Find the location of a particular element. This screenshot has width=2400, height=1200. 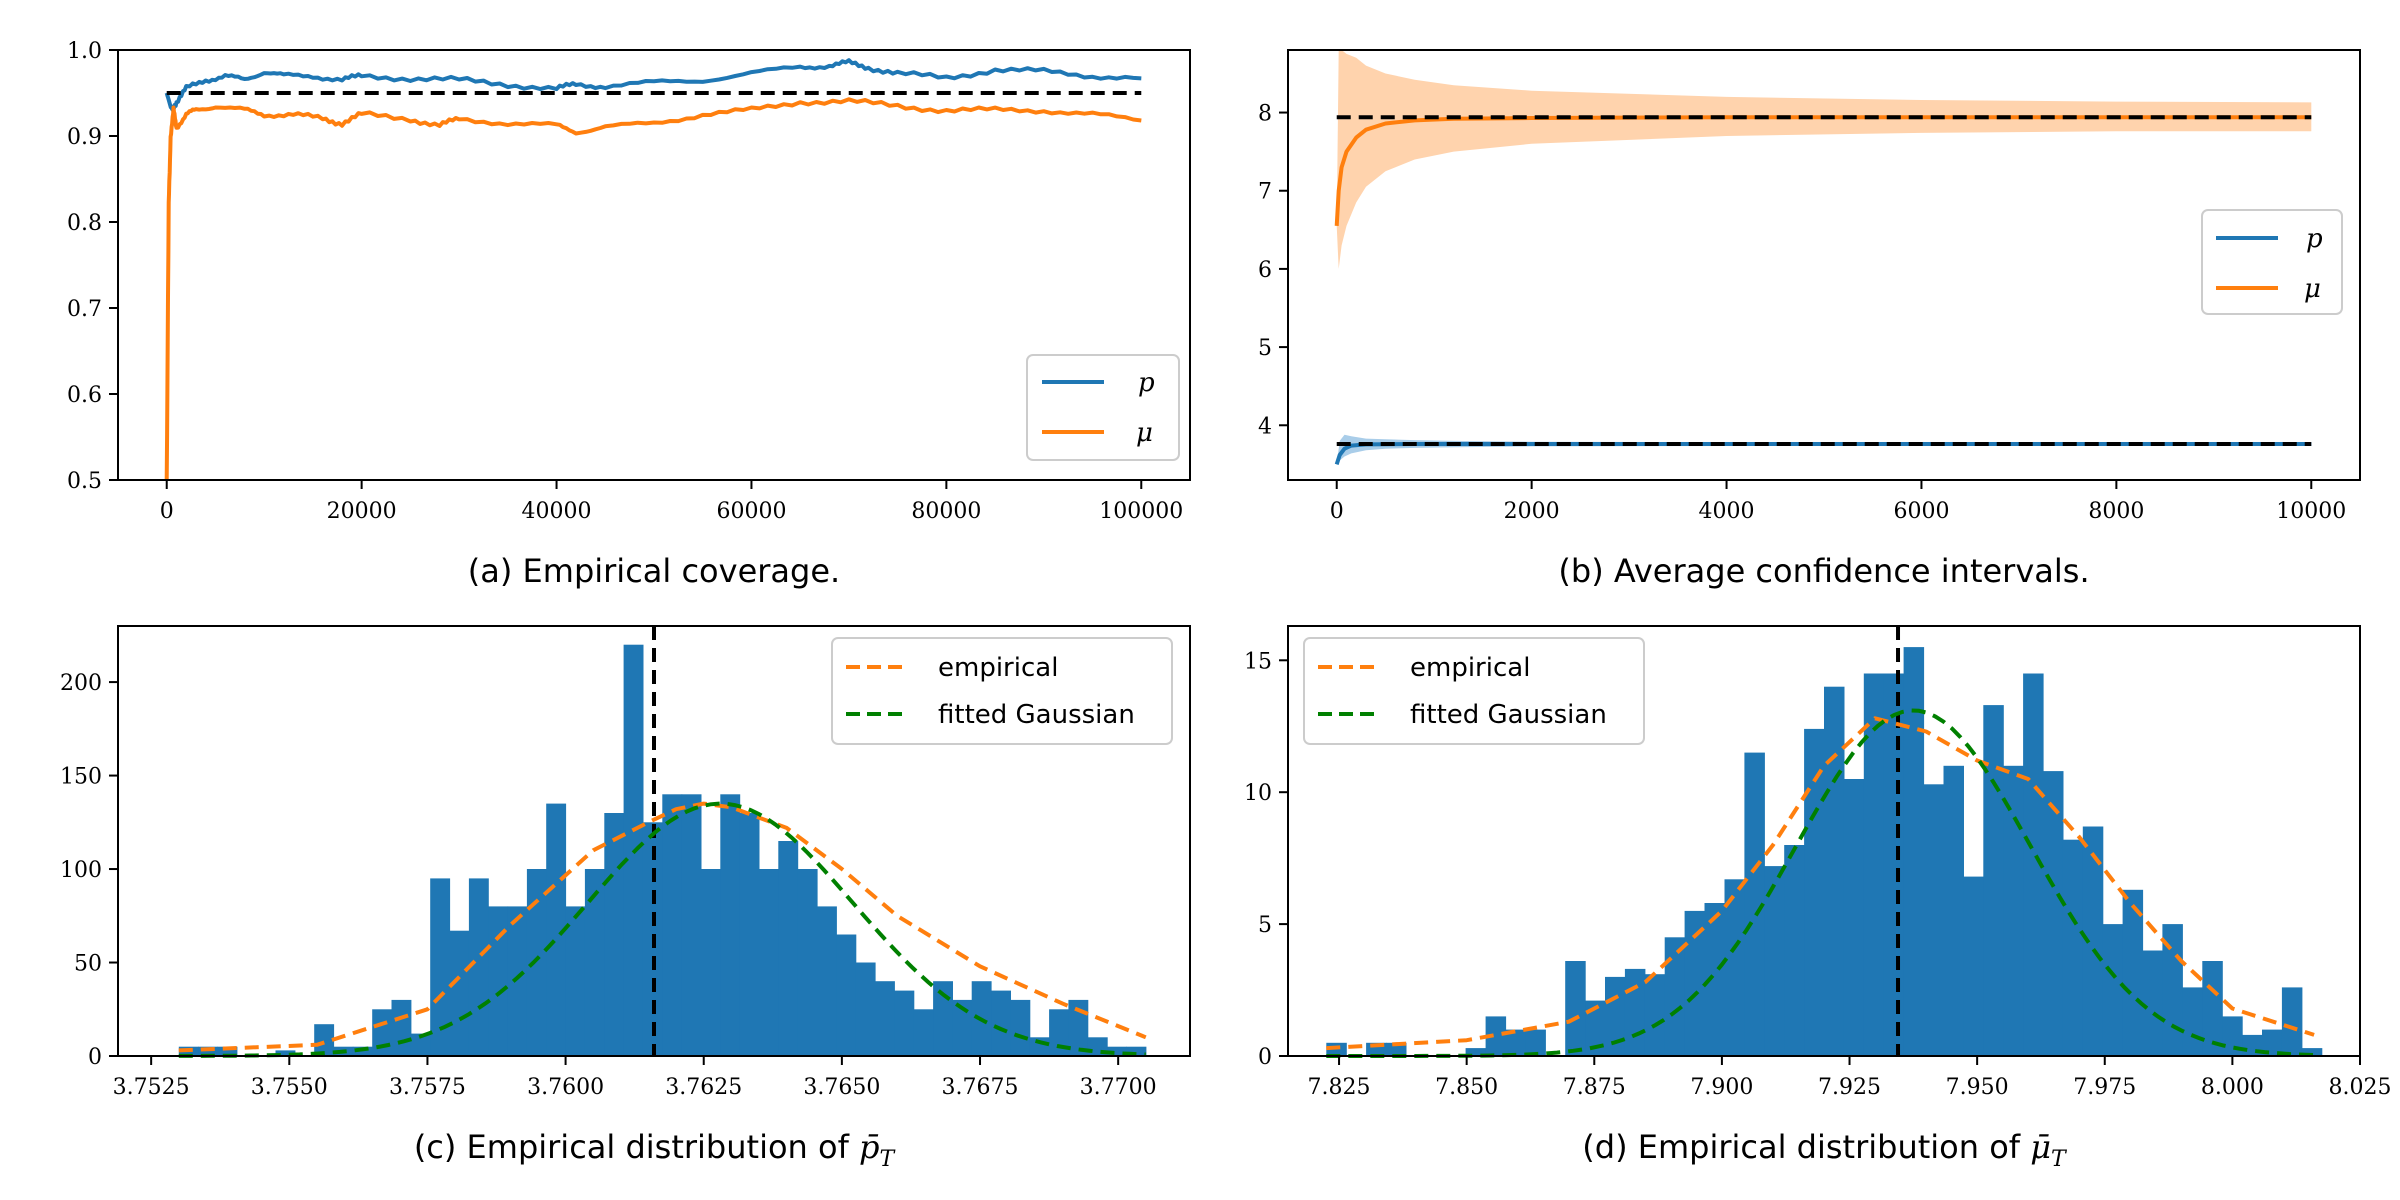

panel-a-series-p-line is located at coordinates (653, 85).